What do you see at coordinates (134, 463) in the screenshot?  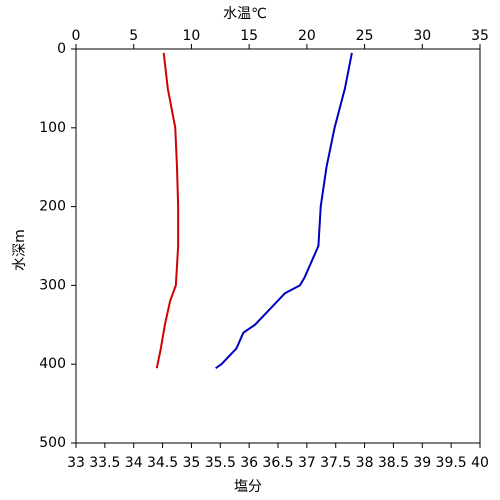 I see `x2-tick-label: 34` at bounding box center [134, 463].